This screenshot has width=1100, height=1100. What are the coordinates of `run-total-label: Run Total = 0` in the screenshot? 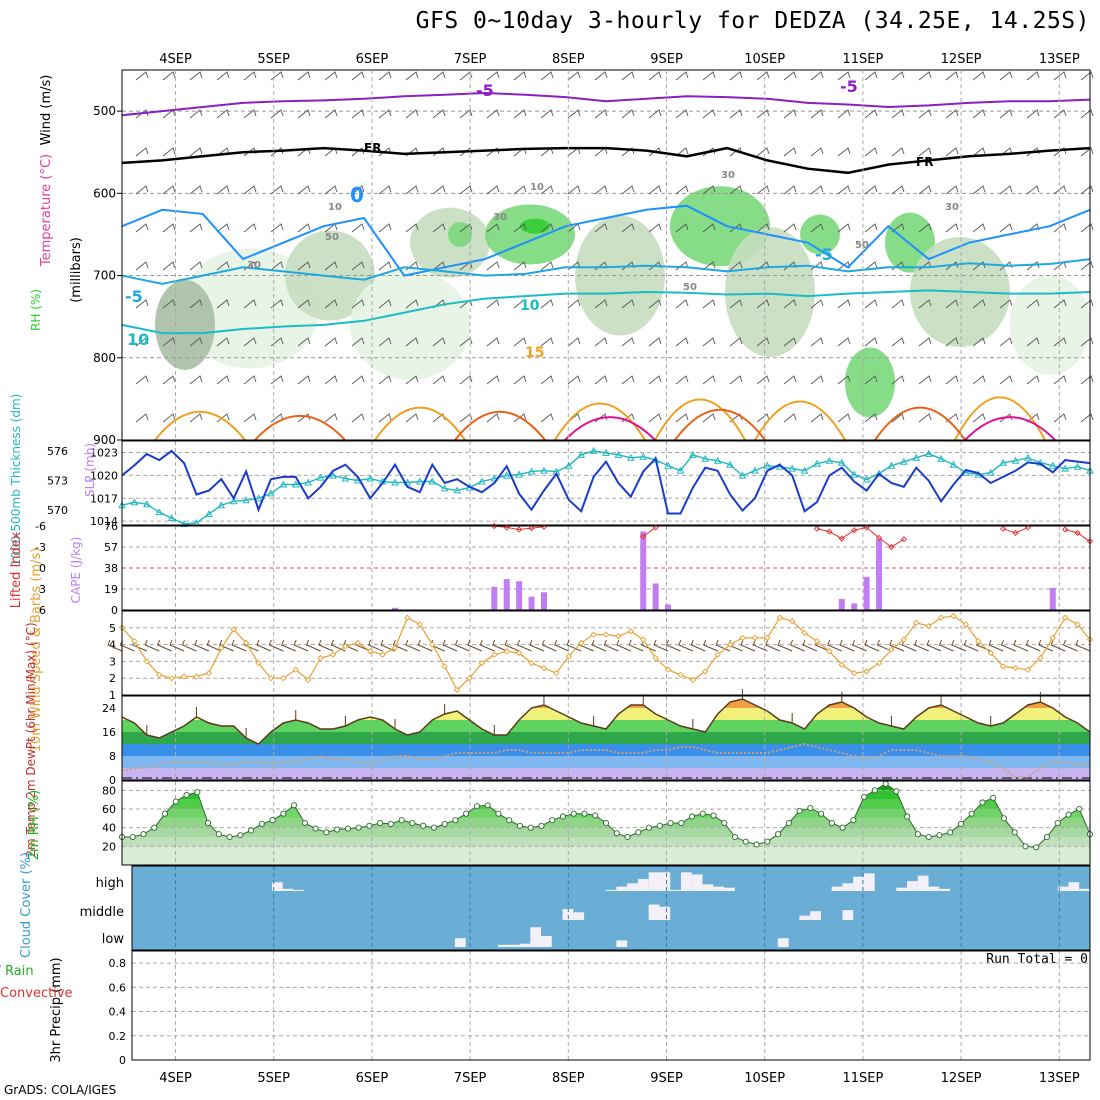 It's located at (1037, 959).